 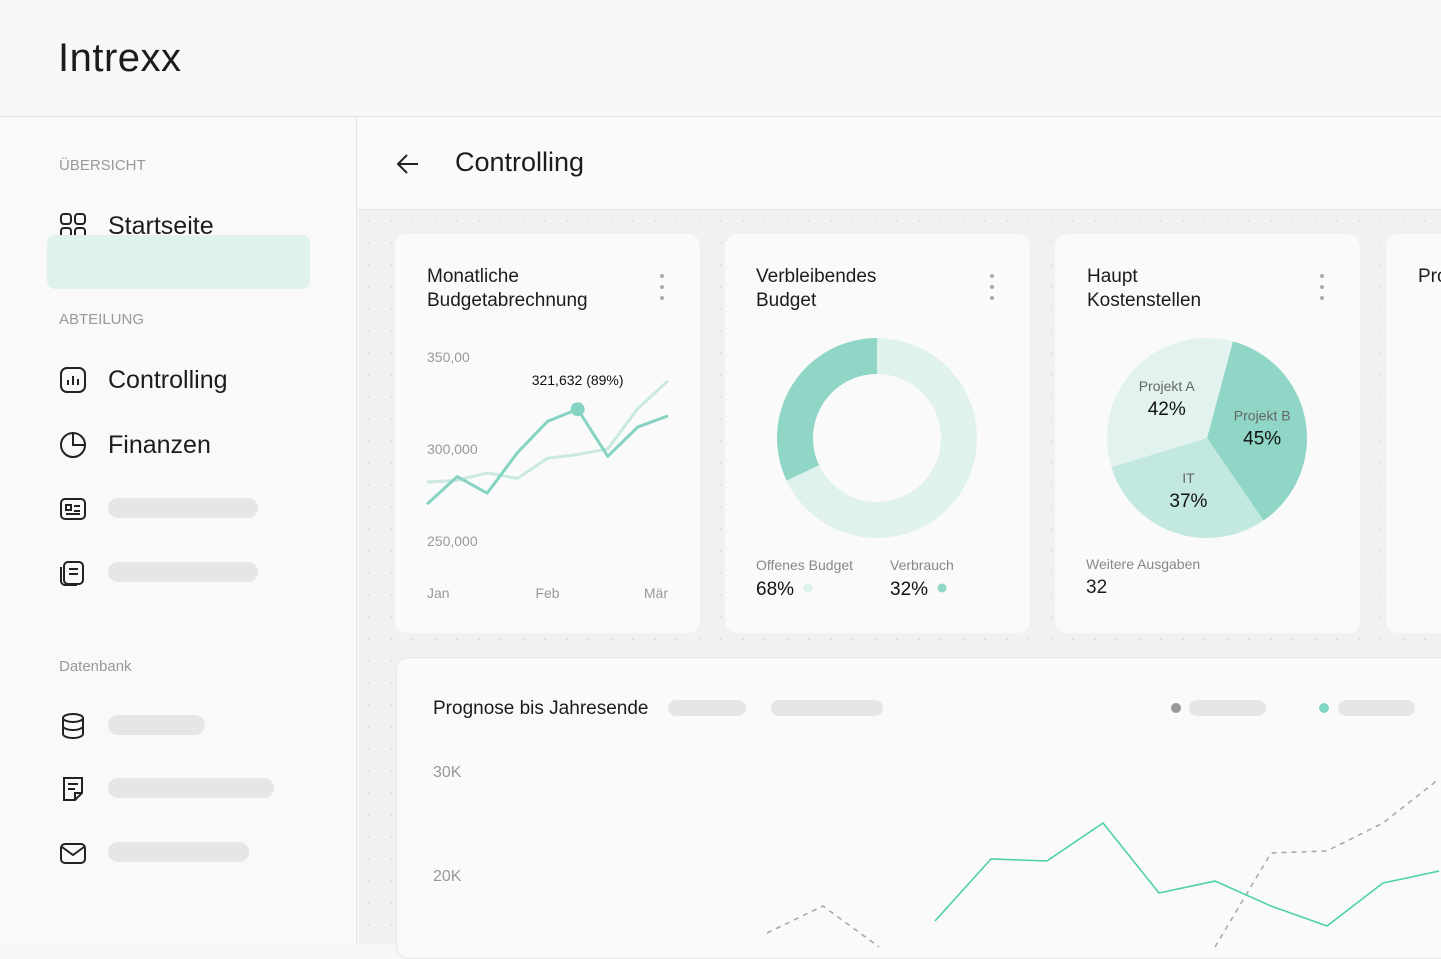 I want to click on point-marker, so click(x=577, y=409).